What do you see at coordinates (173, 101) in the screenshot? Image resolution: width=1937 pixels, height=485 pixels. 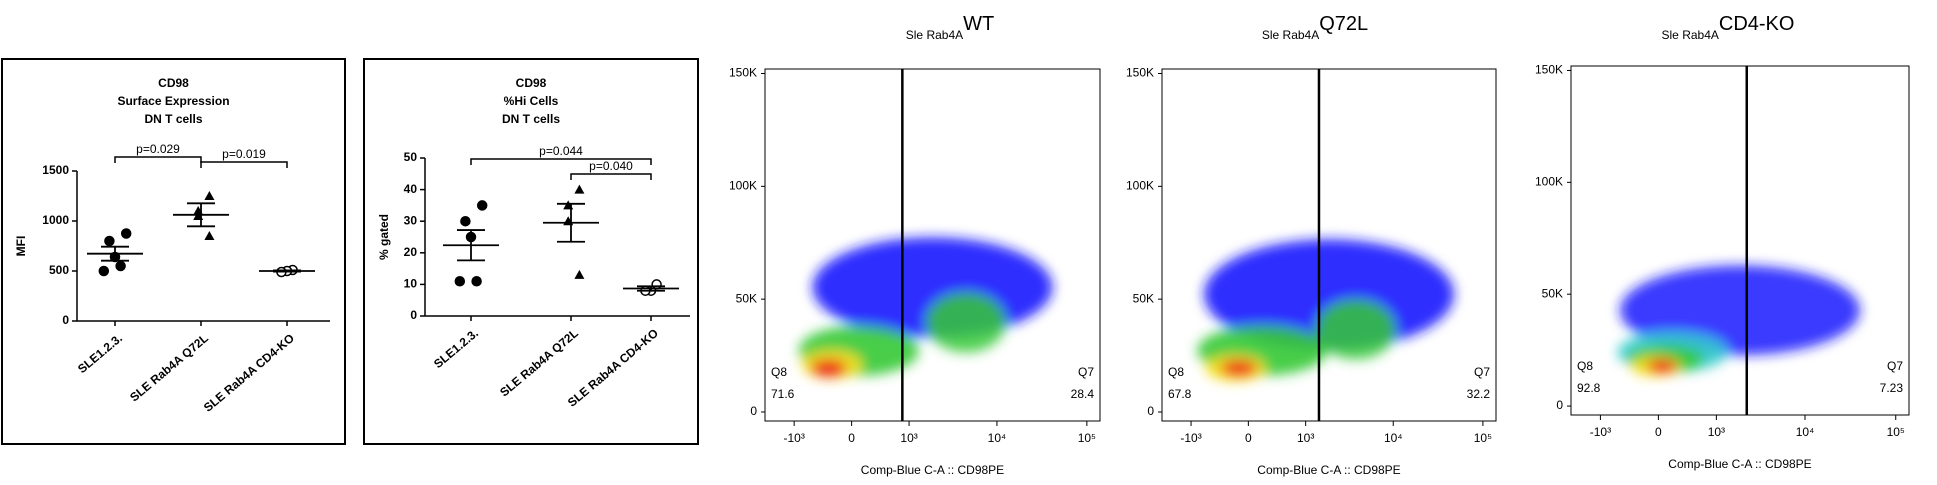 I see `chart-title: Surface Expression` at bounding box center [173, 101].